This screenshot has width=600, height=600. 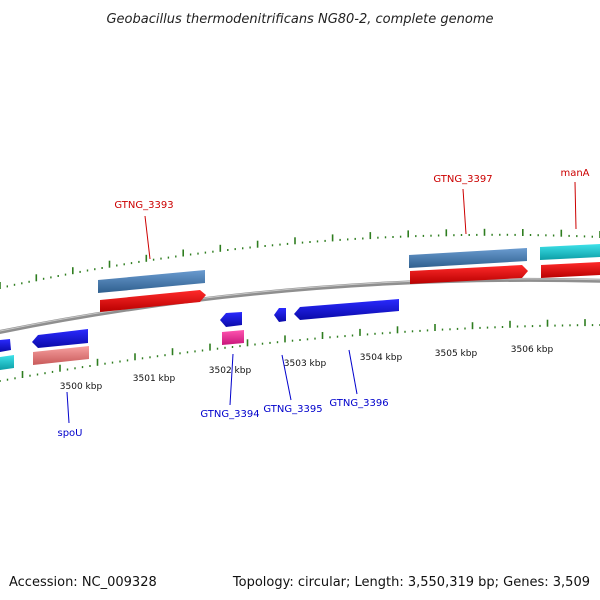 I want to click on reverse-genes, so click(x=199, y=334).